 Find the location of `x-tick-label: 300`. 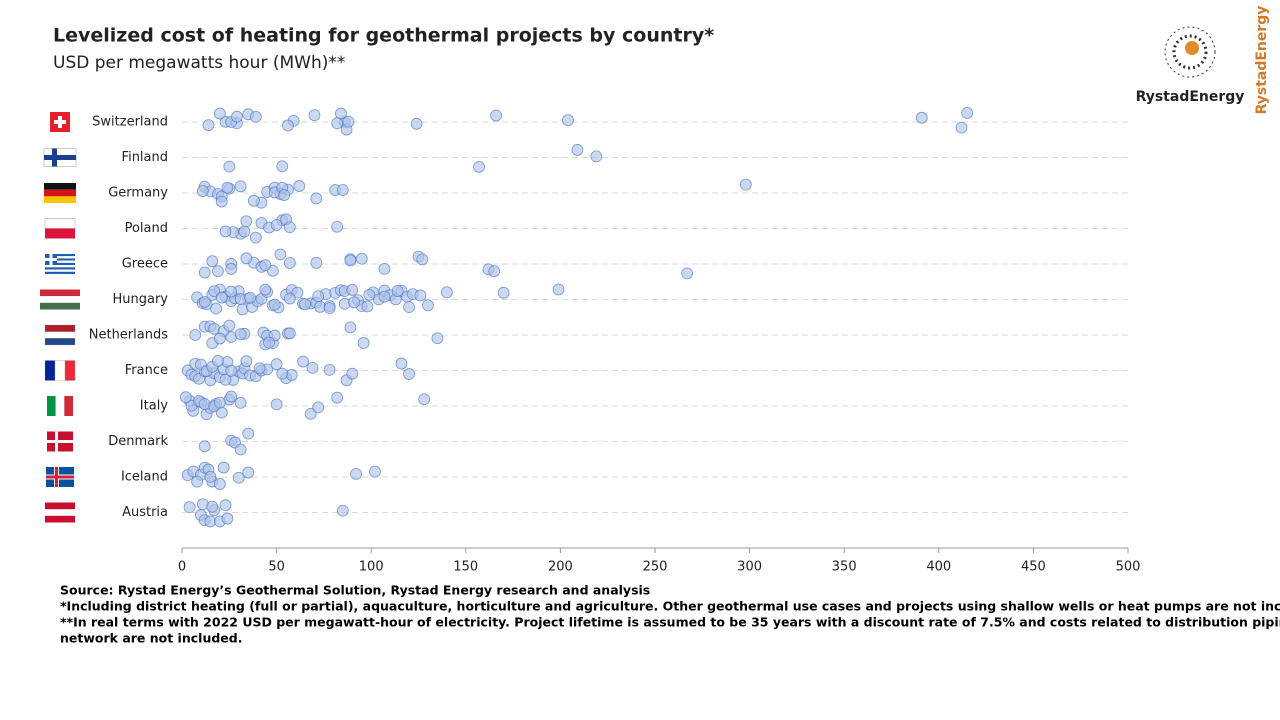

x-tick-label: 300 is located at coordinates (749, 567).